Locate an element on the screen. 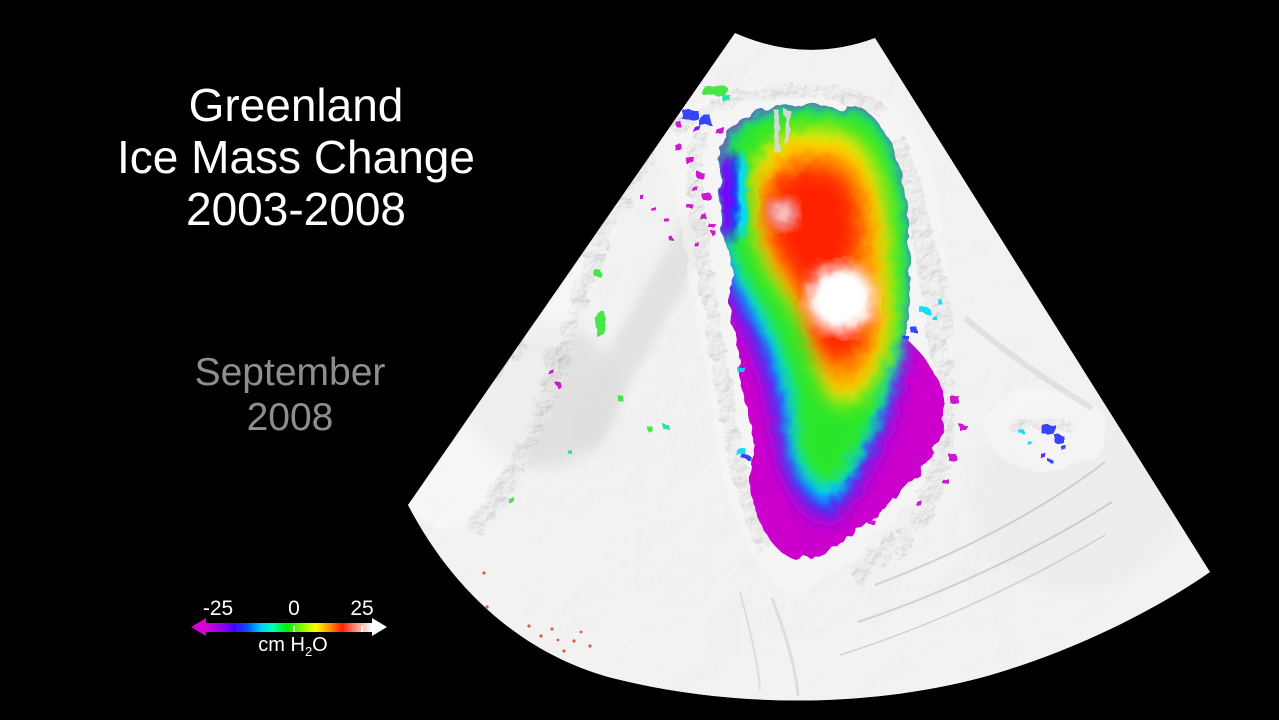  title-line-3: 2003-2008 is located at coordinates (296, 209).